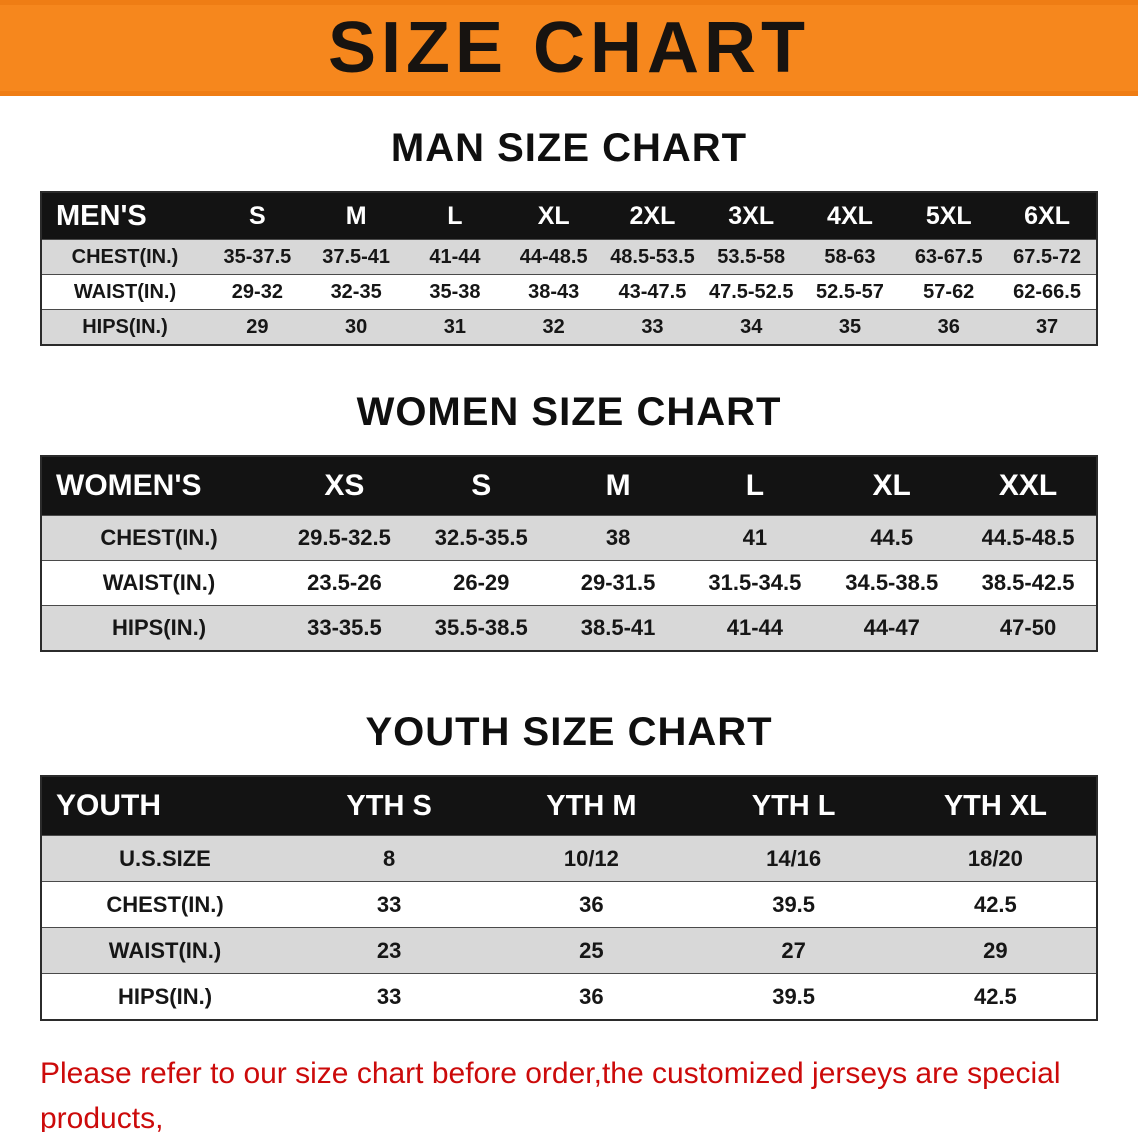  I want to click on cell-value: 34.5-38.5, so click(892, 583).